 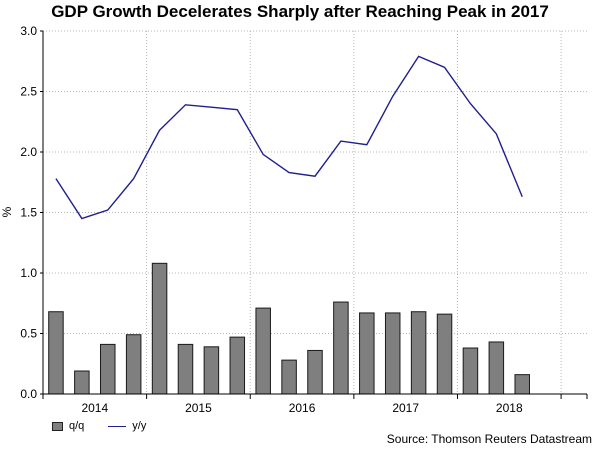 I want to click on bar-2014Q4, so click(x=133, y=364).